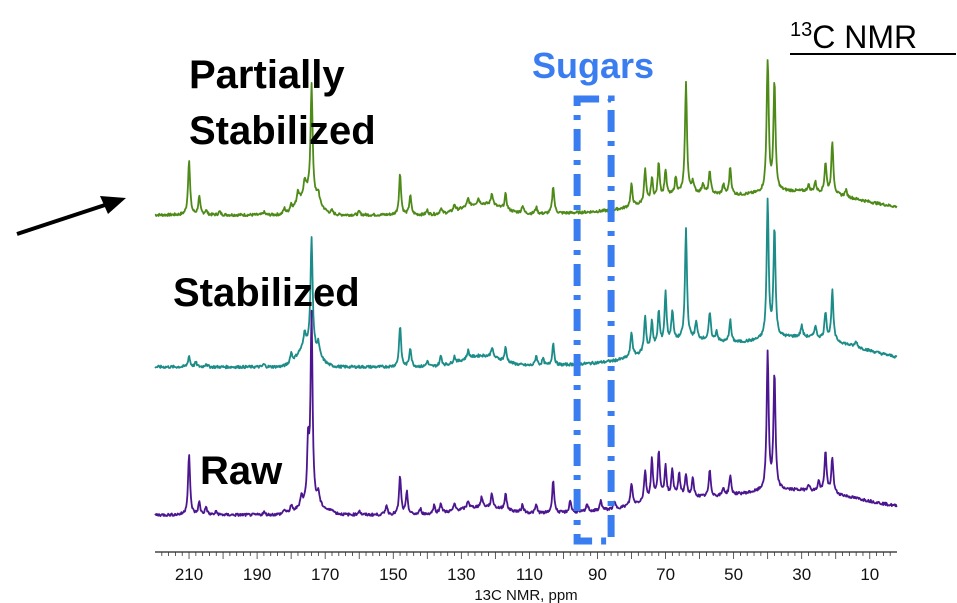  Describe the element at coordinates (665, 574) in the screenshot. I see `x-tick-label: 70` at that location.